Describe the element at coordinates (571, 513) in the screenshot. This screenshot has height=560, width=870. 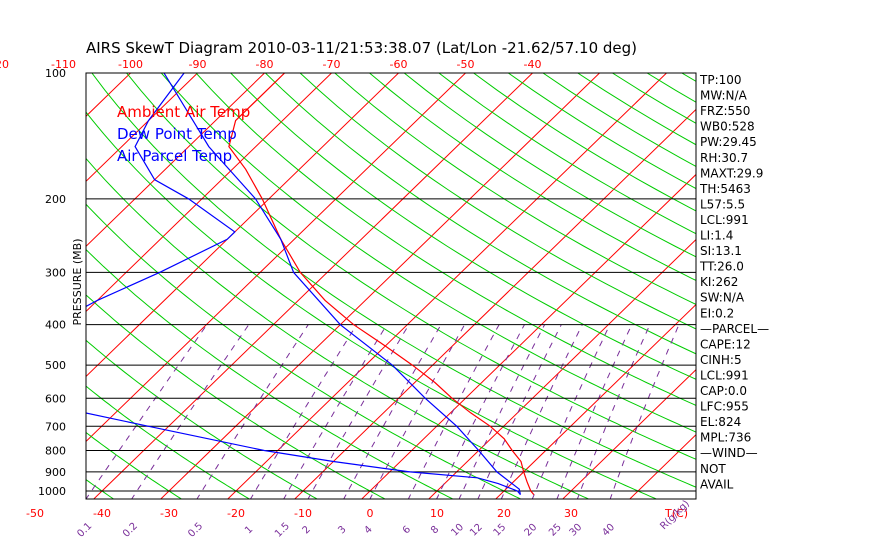
I see `temp-tick-label-bottom: 30` at that location.